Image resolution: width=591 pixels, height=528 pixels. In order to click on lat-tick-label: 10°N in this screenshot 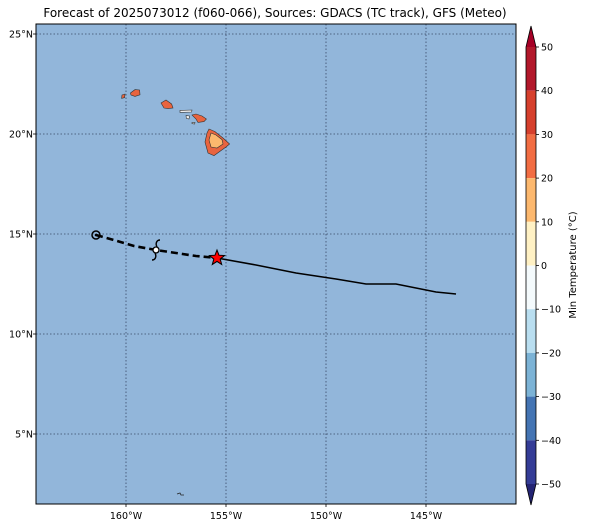, I will do `click(21, 335)`.